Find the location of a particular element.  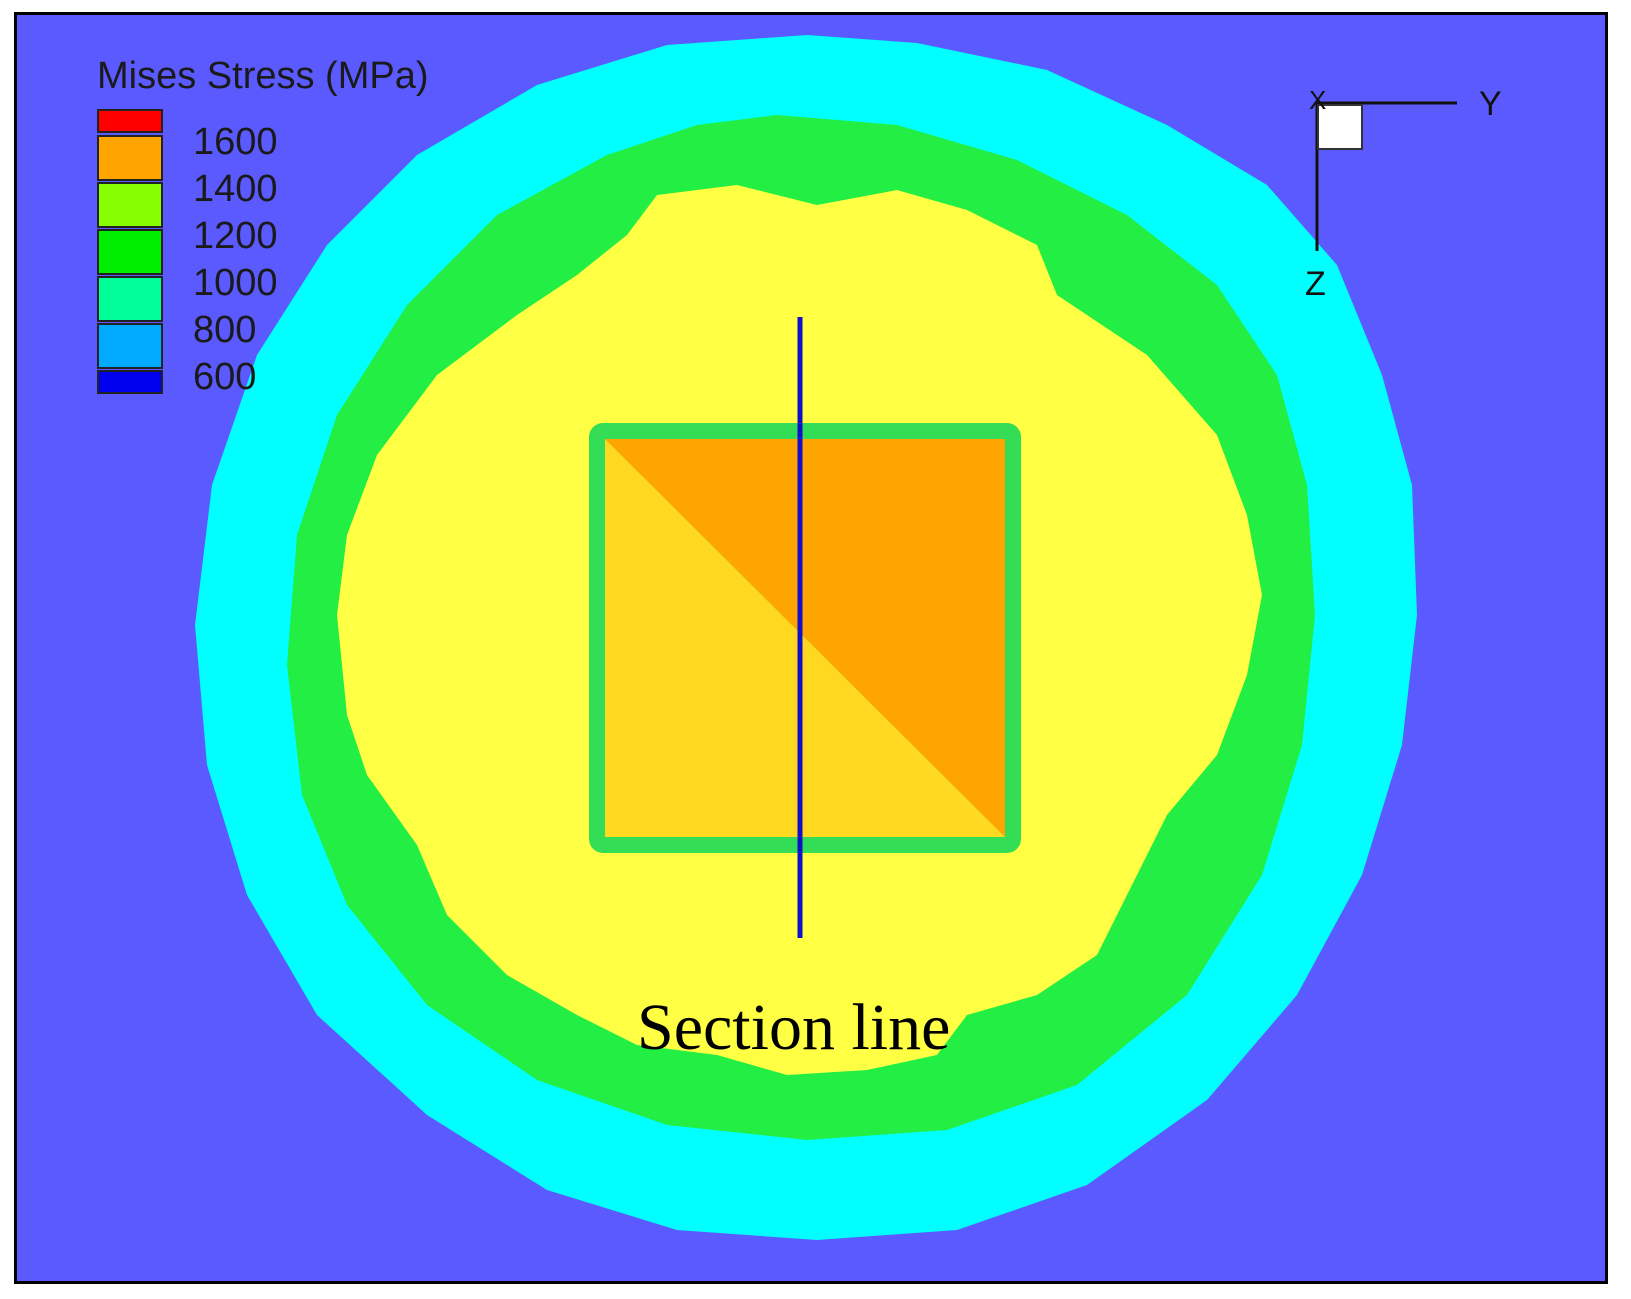

legend-label-800: 800 is located at coordinates (225, 330).